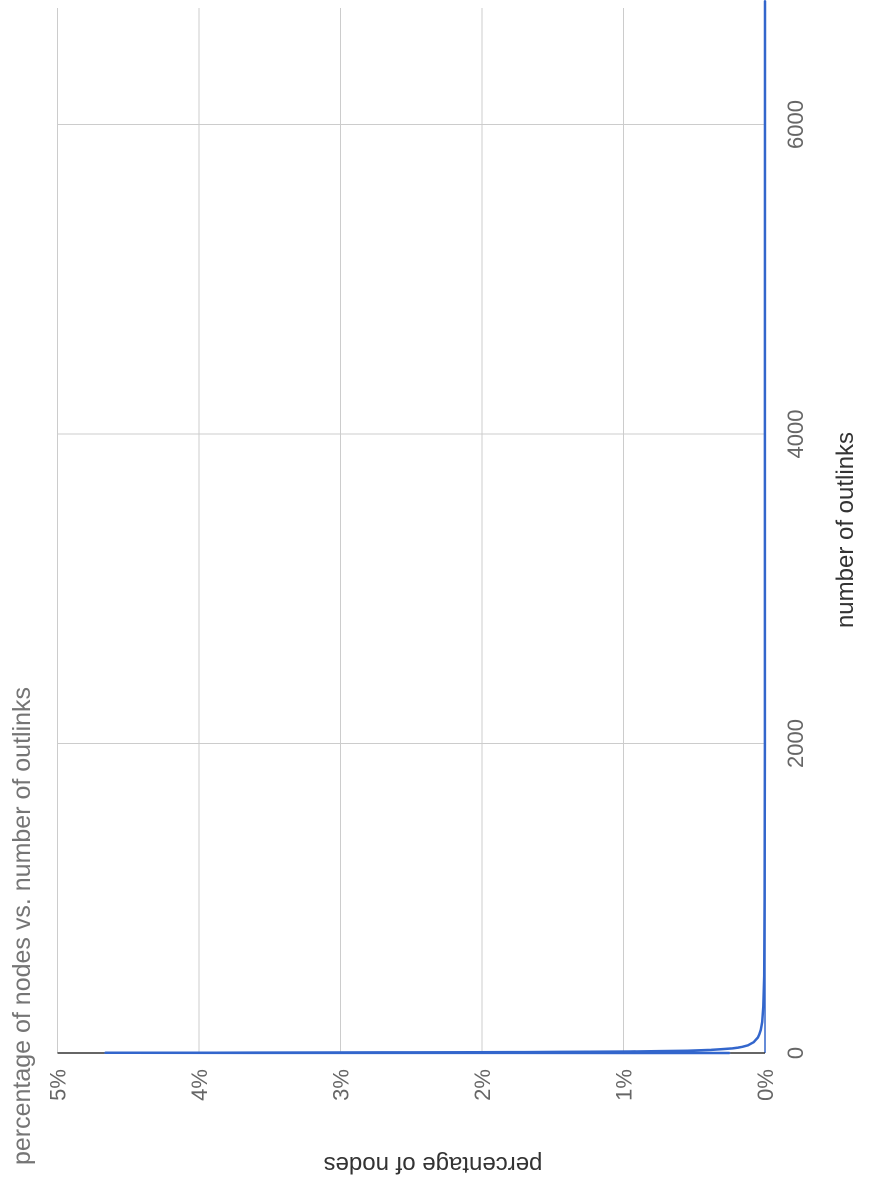 The width and height of the screenshot is (878, 1184). What do you see at coordinates (341, 1085) in the screenshot?
I see `y-tick-label: 3%` at bounding box center [341, 1085].